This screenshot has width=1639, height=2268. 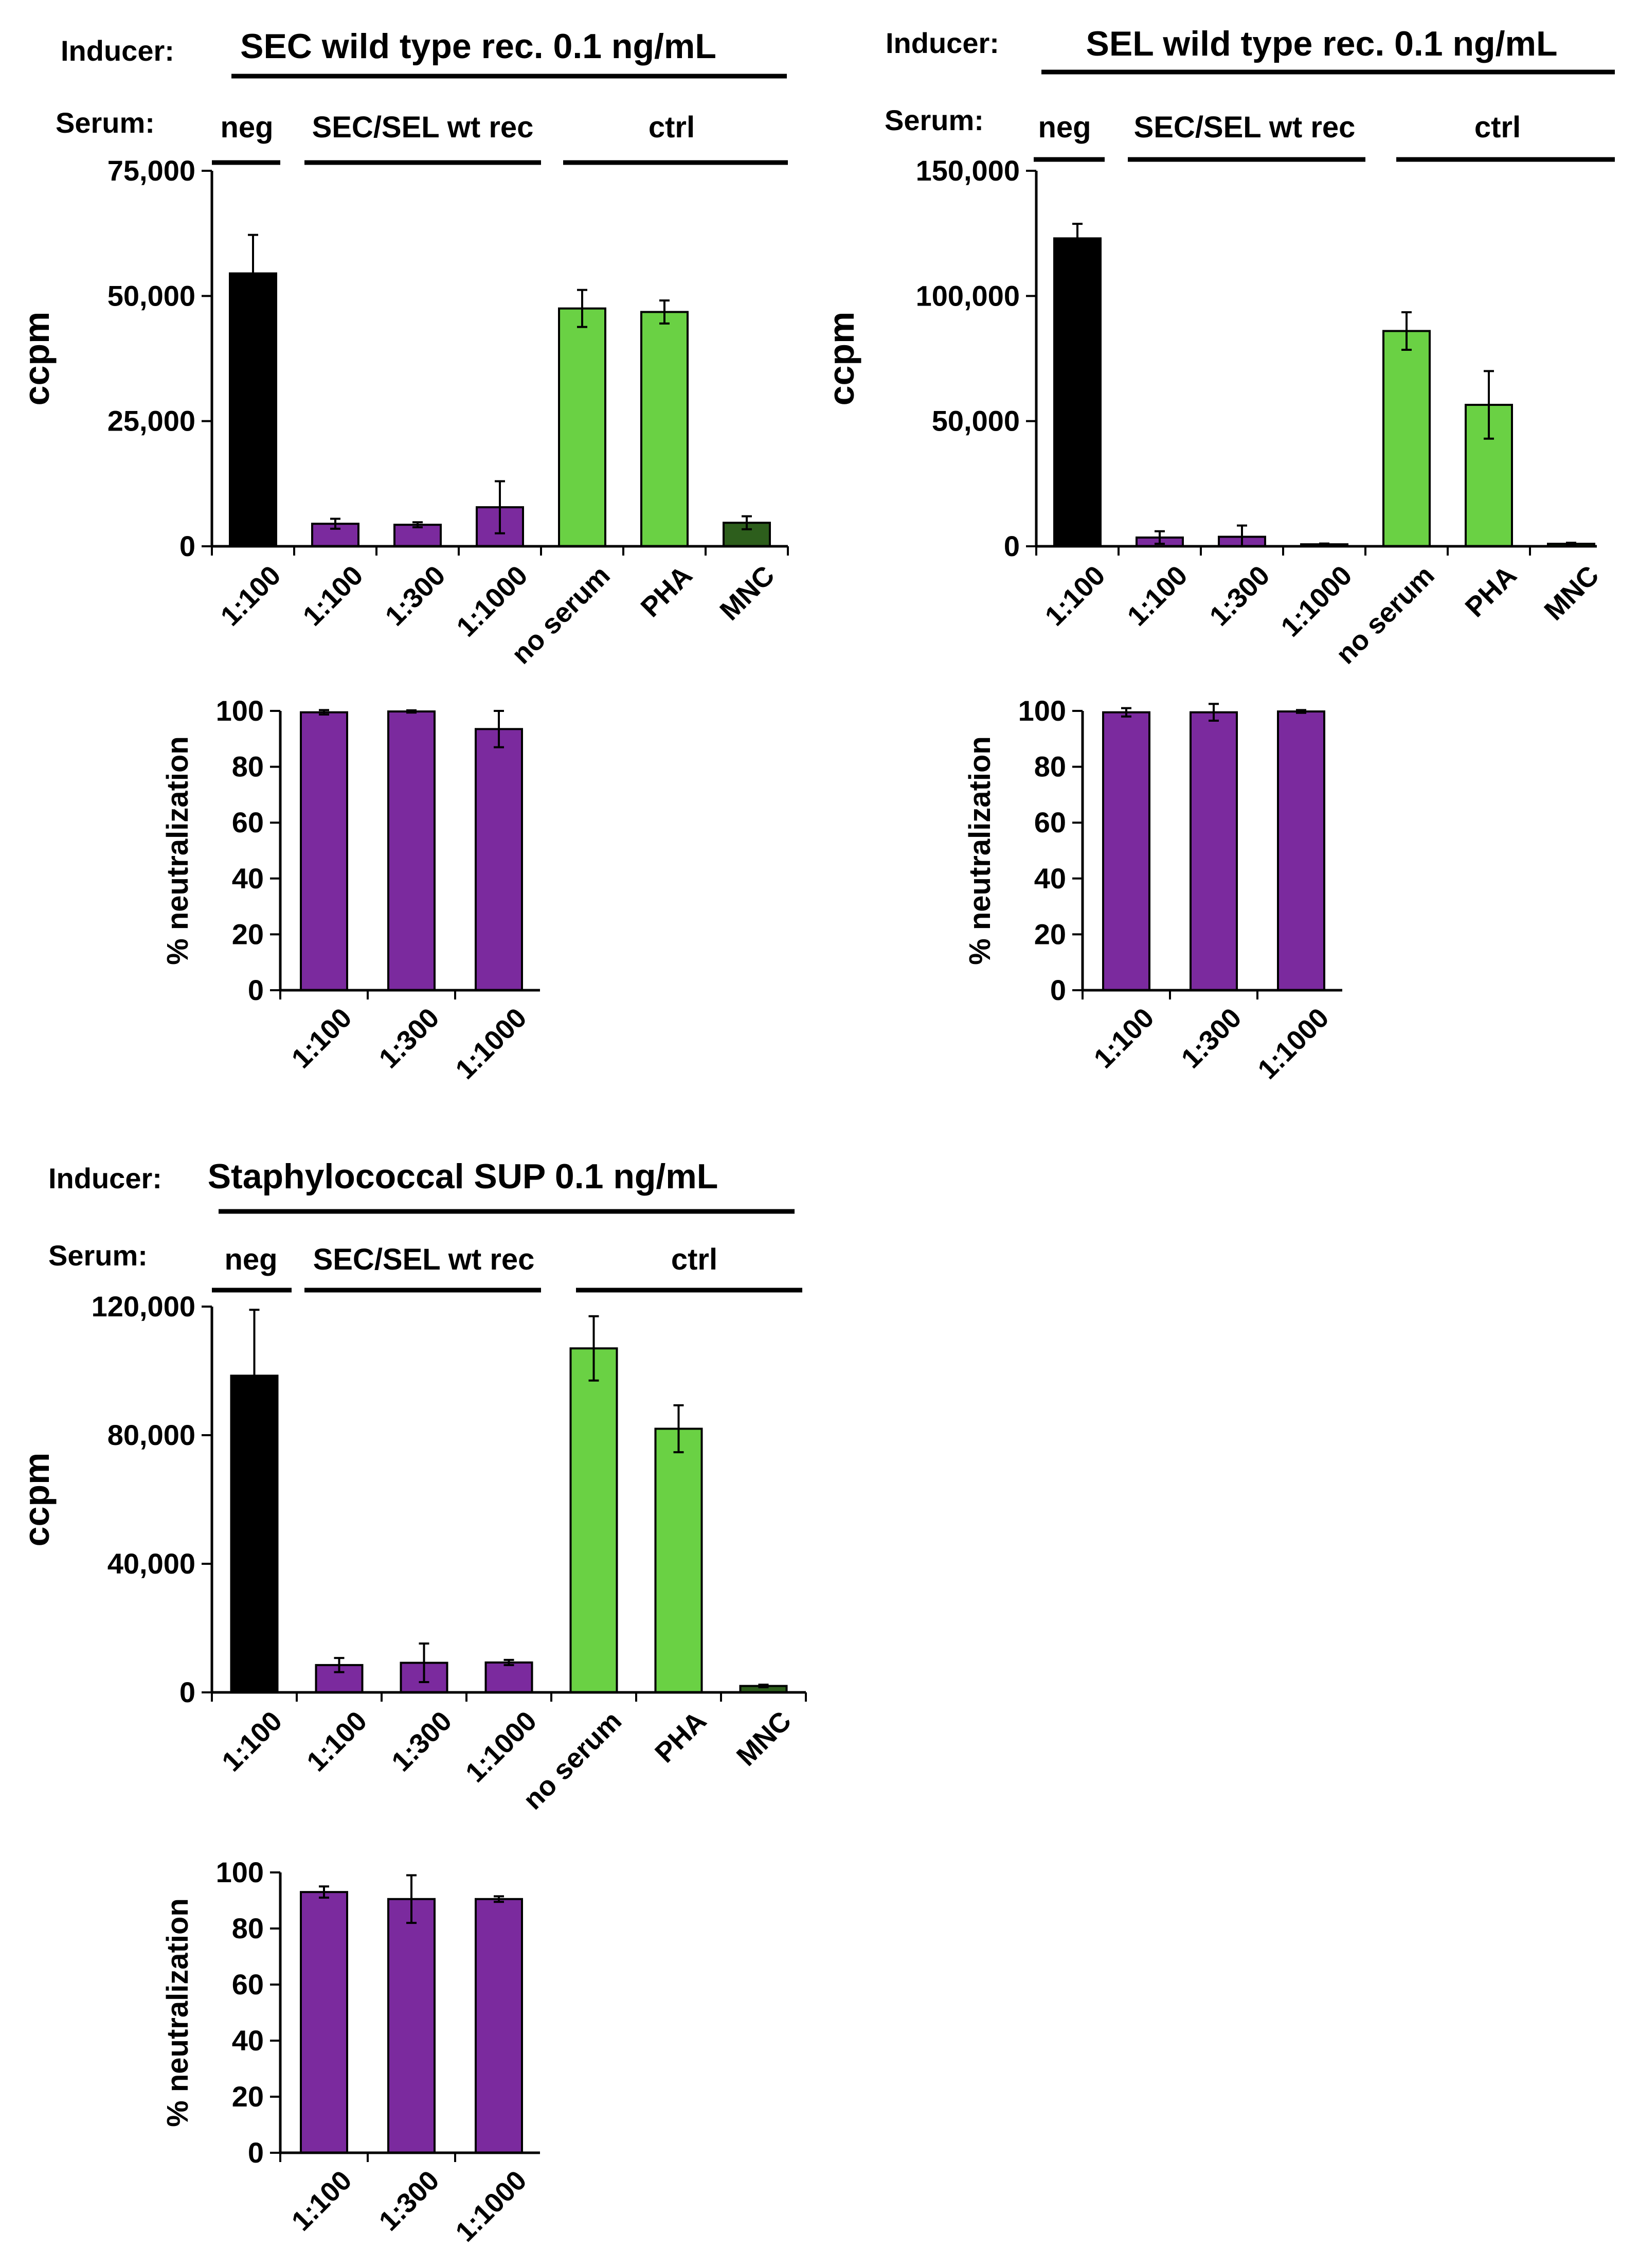 I want to click on sup_ccpm-category-label: 1:1000, so click(x=501, y=1746).